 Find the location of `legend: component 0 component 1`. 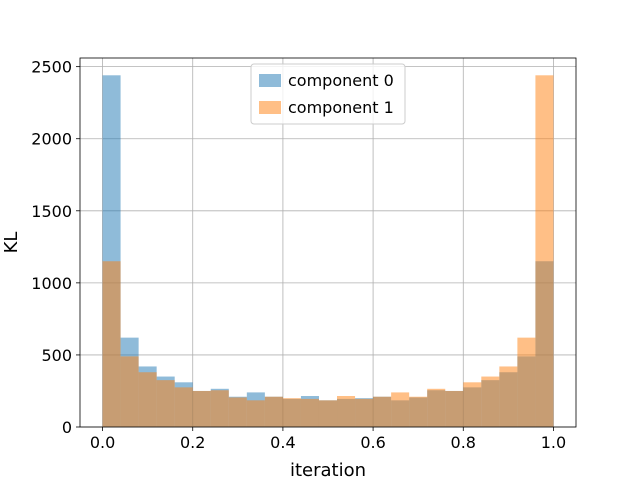

legend: component 0 component 1 is located at coordinates (328, 94).